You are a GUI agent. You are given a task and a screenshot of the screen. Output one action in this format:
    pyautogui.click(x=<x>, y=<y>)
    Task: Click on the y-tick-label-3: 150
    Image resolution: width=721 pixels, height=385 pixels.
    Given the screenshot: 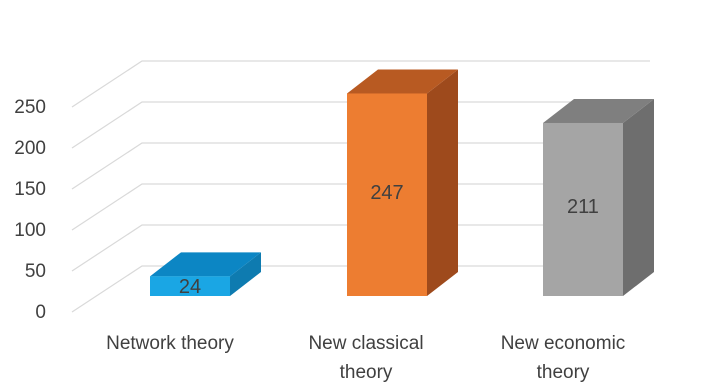 What is the action you would take?
    pyautogui.click(x=30, y=189)
    